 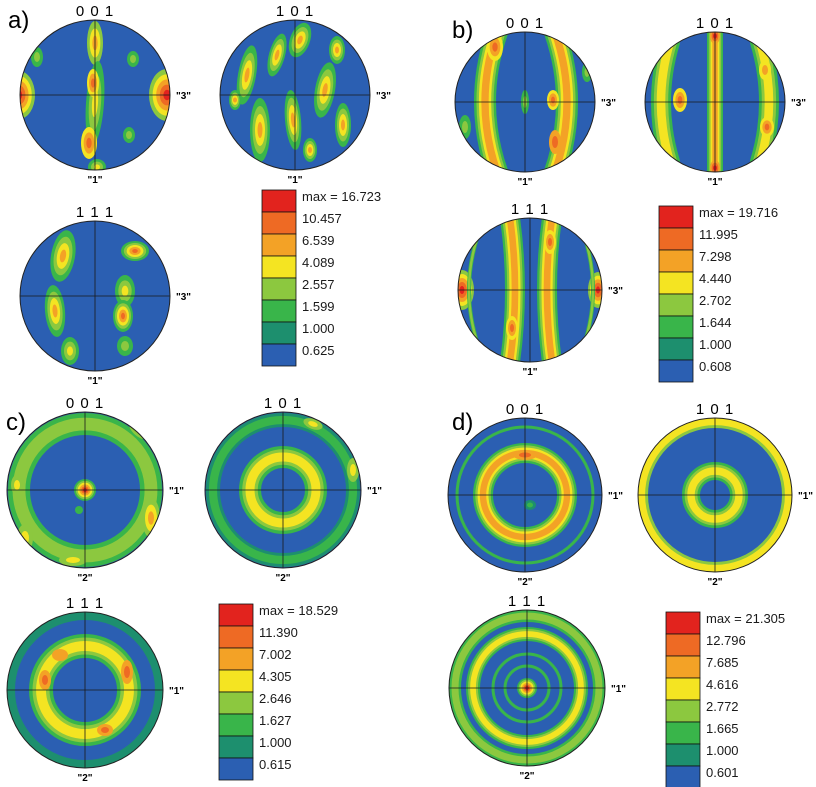 What do you see at coordinates (278, 632) in the screenshot?
I see `legend-value: 11.390` at bounding box center [278, 632].